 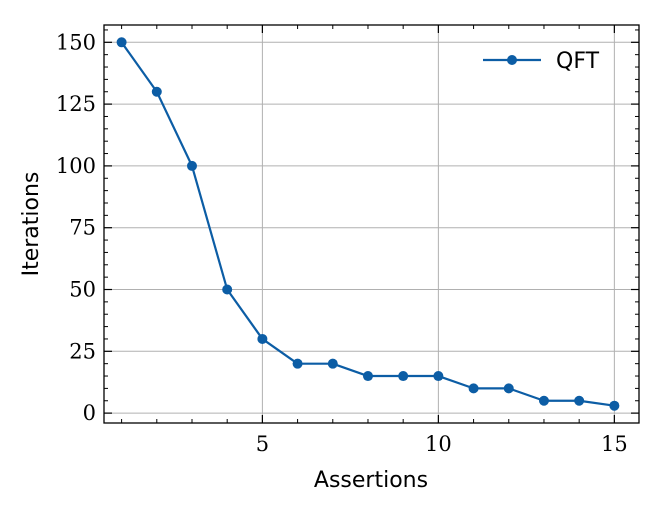 What do you see at coordinates (82, 290) in the screenshot?
I see `y-tick-label: 50` at bounding box center [82, 290].